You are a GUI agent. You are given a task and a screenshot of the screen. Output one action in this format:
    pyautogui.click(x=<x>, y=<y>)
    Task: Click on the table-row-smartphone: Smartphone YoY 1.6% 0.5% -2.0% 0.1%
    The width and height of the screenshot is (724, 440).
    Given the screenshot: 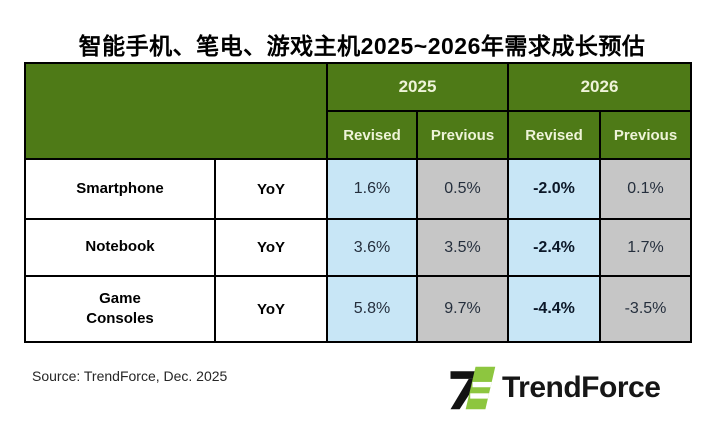 What is the action you would take?
    pyautogui.click(x=358, y=189)
    